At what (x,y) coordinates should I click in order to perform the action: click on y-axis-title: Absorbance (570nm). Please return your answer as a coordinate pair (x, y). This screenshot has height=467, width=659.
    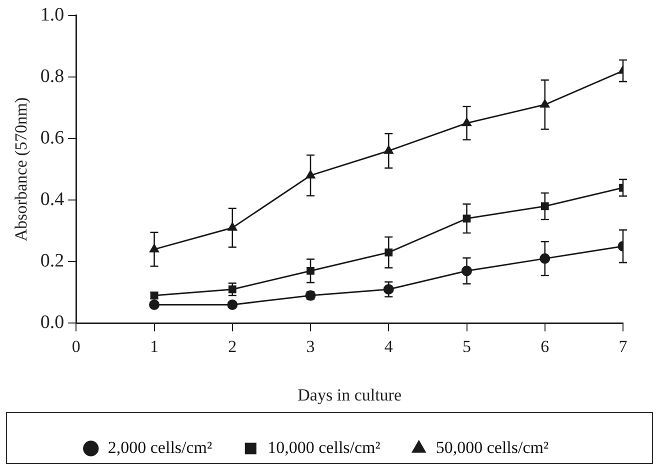
    Looking at the image, I should click on (21, 169).